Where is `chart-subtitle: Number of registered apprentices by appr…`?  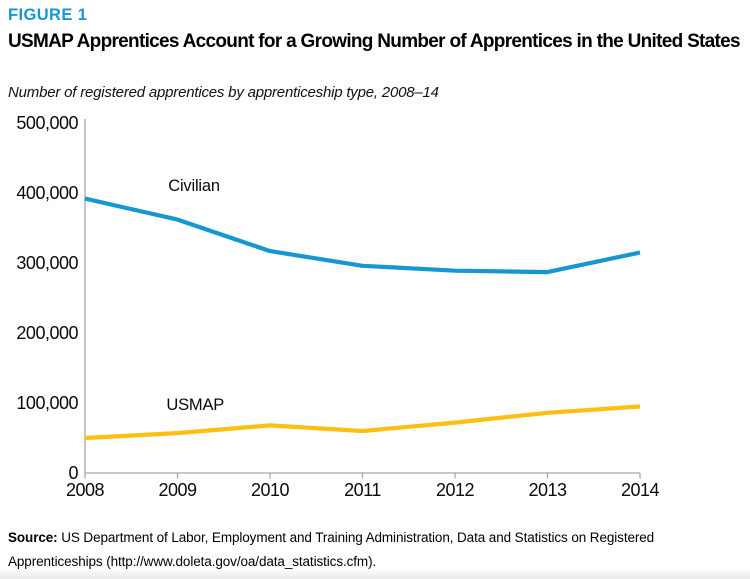 chart-subtitle: Number of registered apprentices by appr… is located at coordinates (223, 92).